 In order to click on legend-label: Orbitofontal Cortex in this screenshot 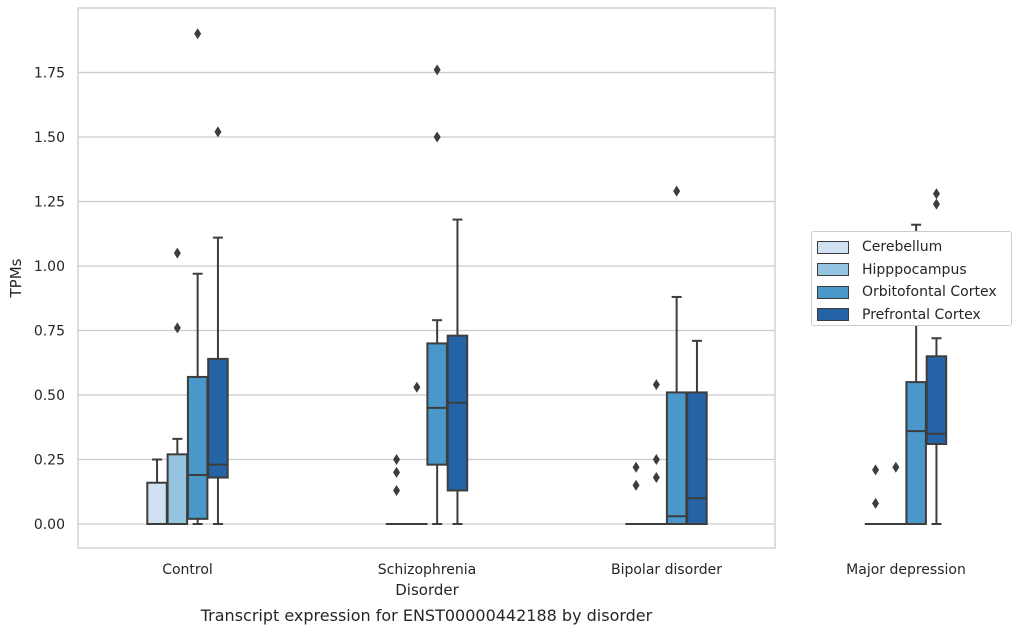, I will do `click(929, 292)`.